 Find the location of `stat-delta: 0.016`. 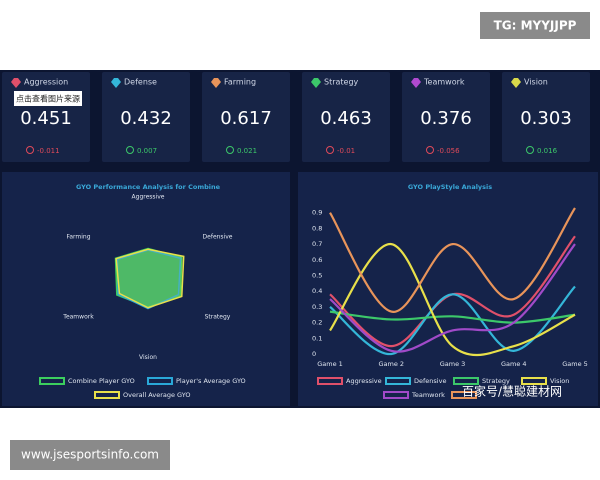

stat-delta: 0.016 is located at coordinates (547, 151).